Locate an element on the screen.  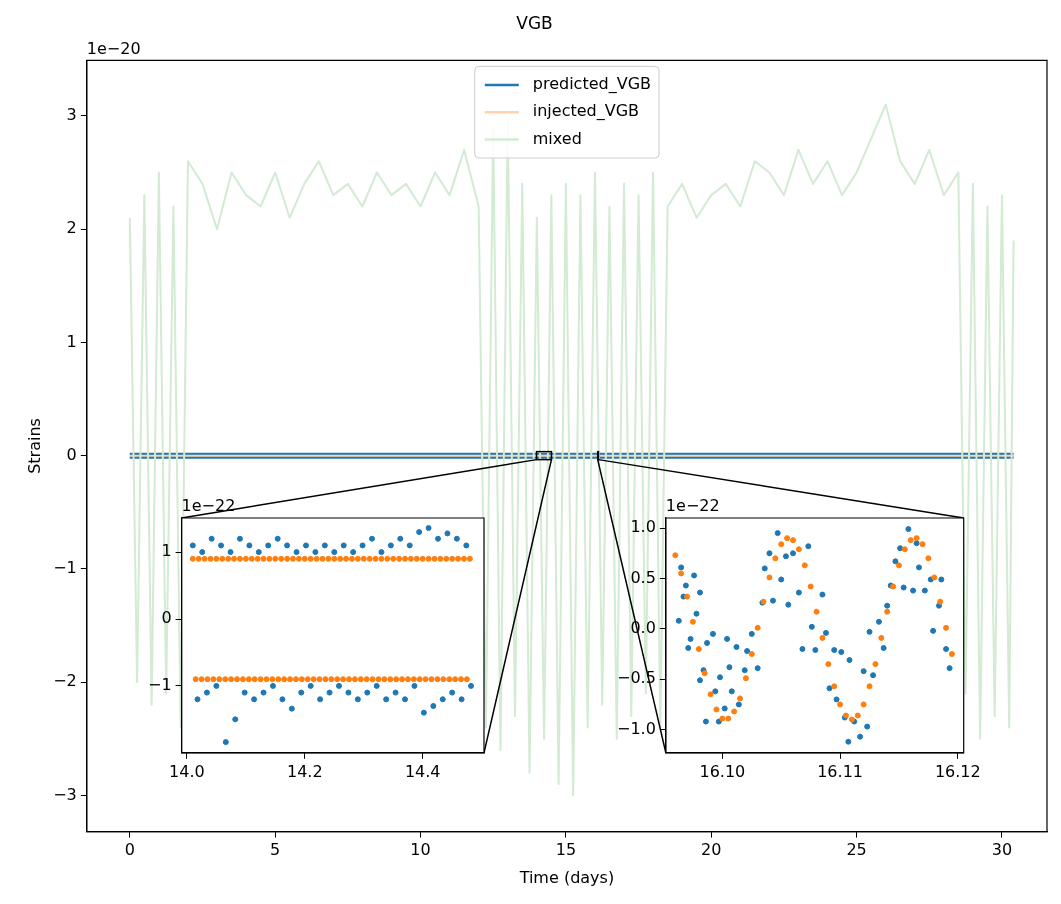
y-tick-label: 0.5 is located at coordinates (643, 577).